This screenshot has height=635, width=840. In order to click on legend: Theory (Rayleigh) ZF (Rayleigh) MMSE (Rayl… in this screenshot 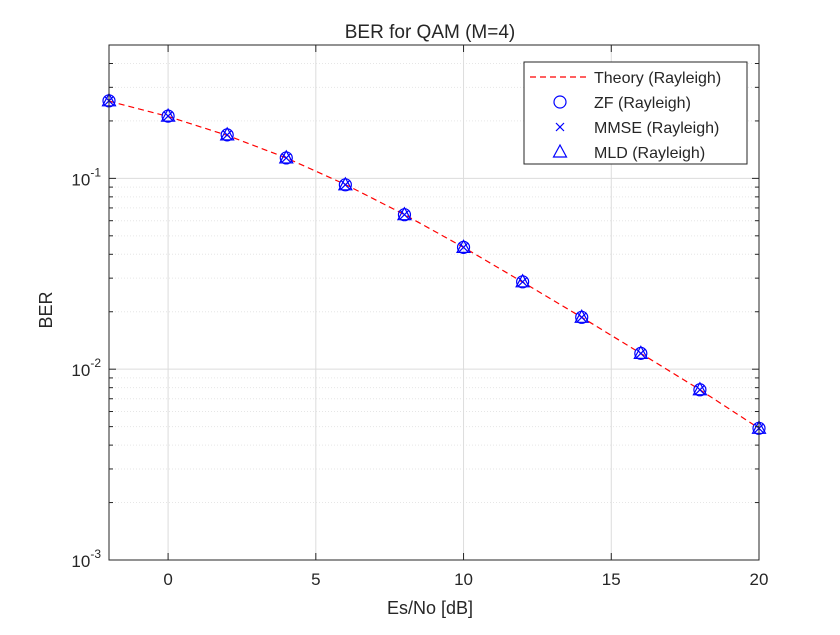, I will do `click(635, 113)`.